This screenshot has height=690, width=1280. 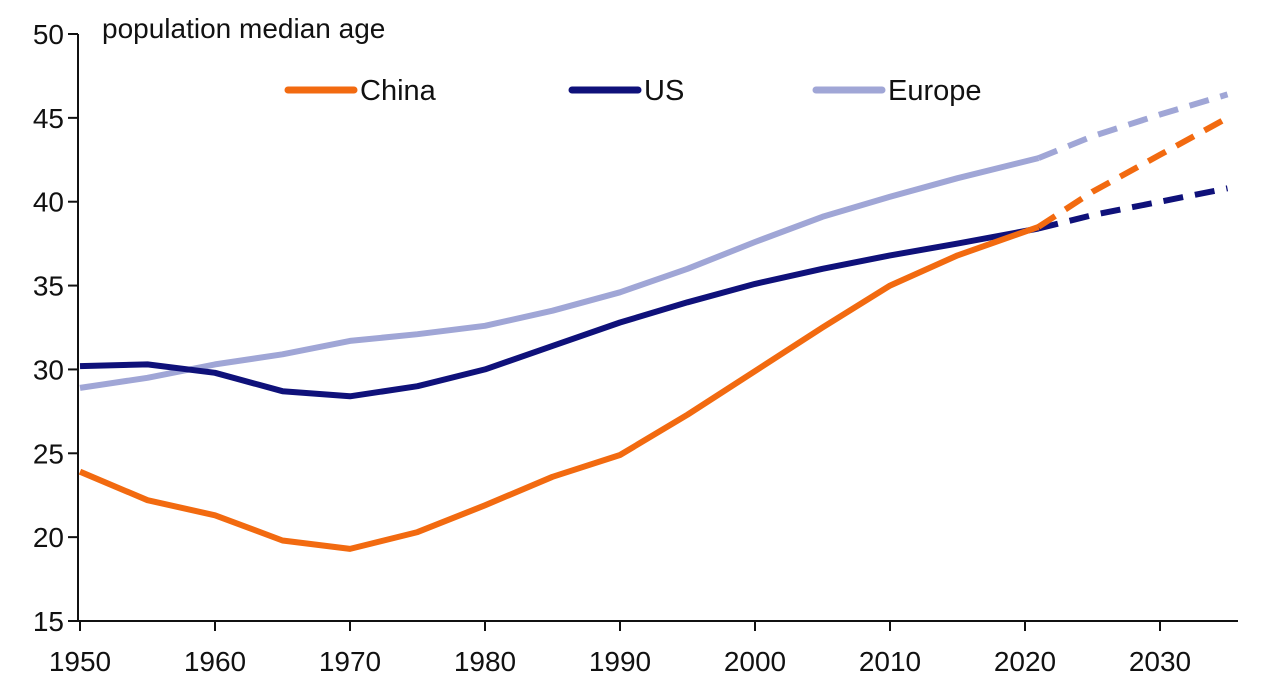 What do you see at coordinates (398, 91) in the screenshot?
I see `legend-label-china: China` at bounding box center [398, 91].